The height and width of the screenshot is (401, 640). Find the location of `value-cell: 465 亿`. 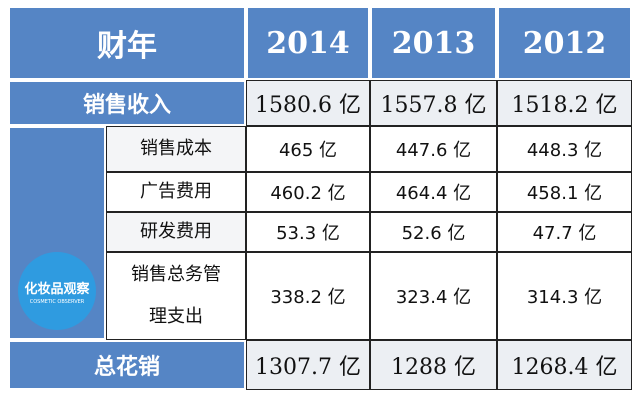

value-cell: 465 亿 is located at coordinates (308, 149).